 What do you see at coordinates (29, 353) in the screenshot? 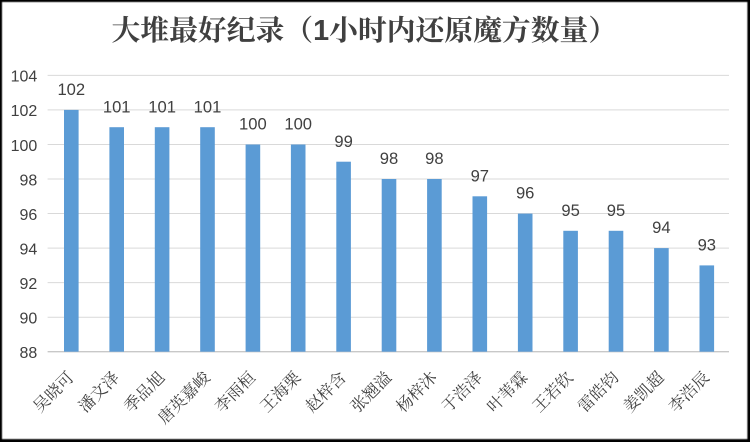
I see `svg-text: 88` at bounding box center [29, 353].